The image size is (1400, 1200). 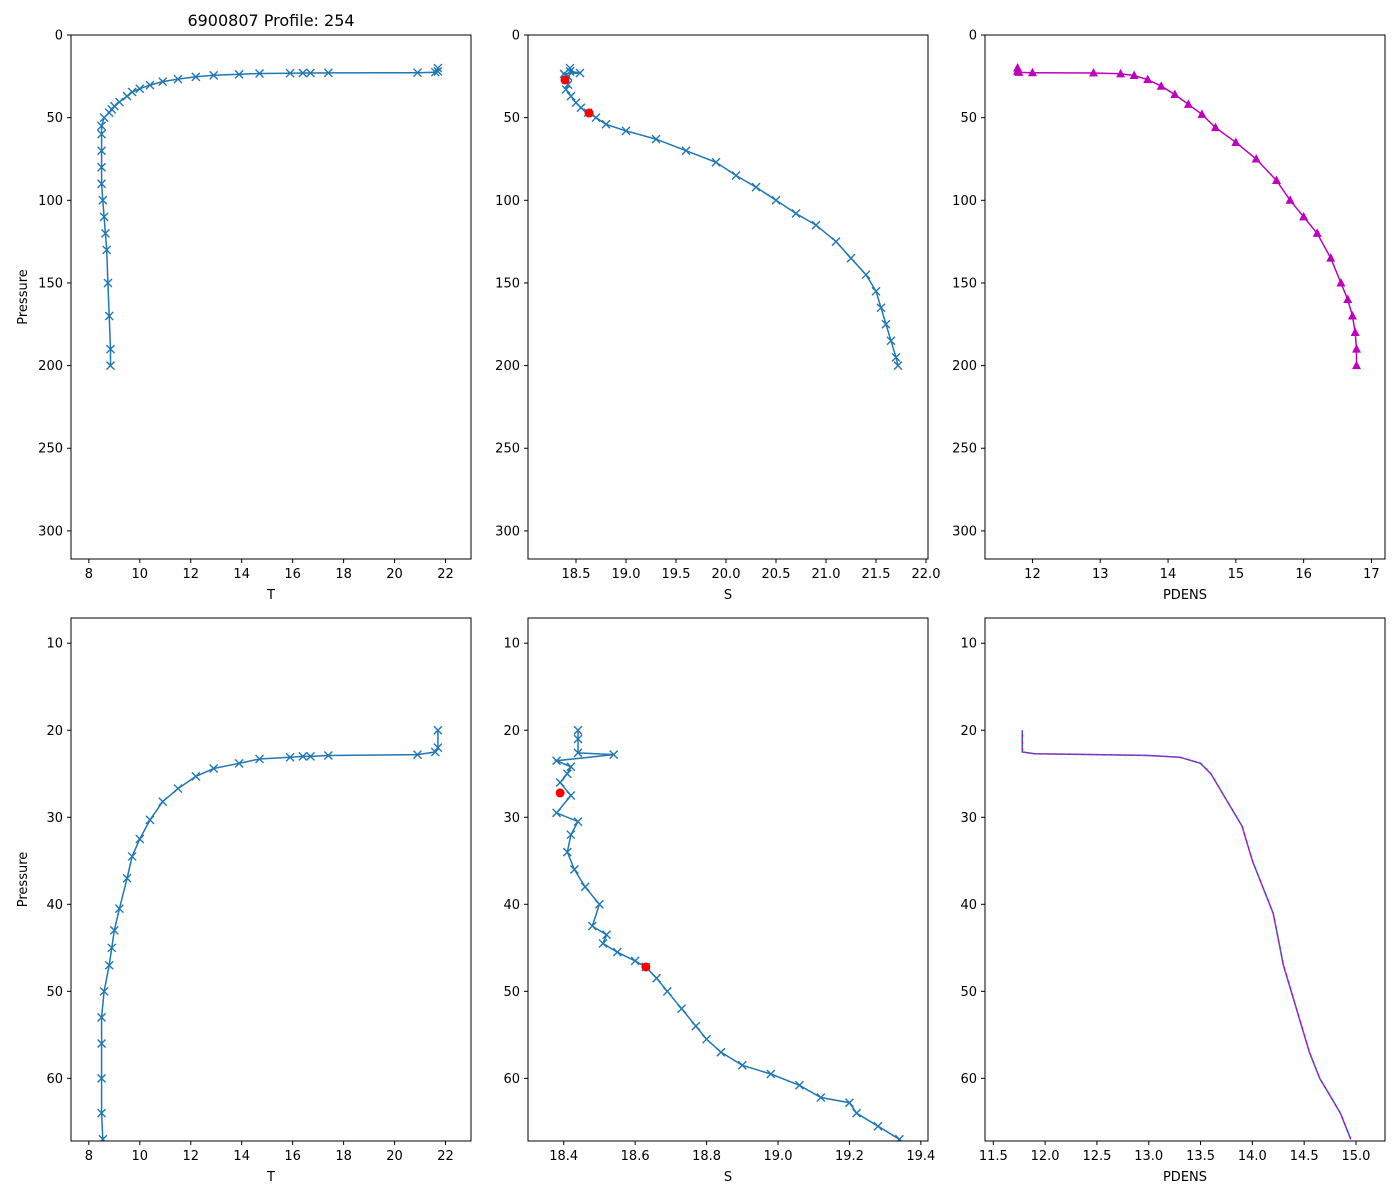 What do you see at coordinates (292, 574) in the screenshot?
I see `top-temperature-xtick-label: 16` at bounding box center [292, 574].